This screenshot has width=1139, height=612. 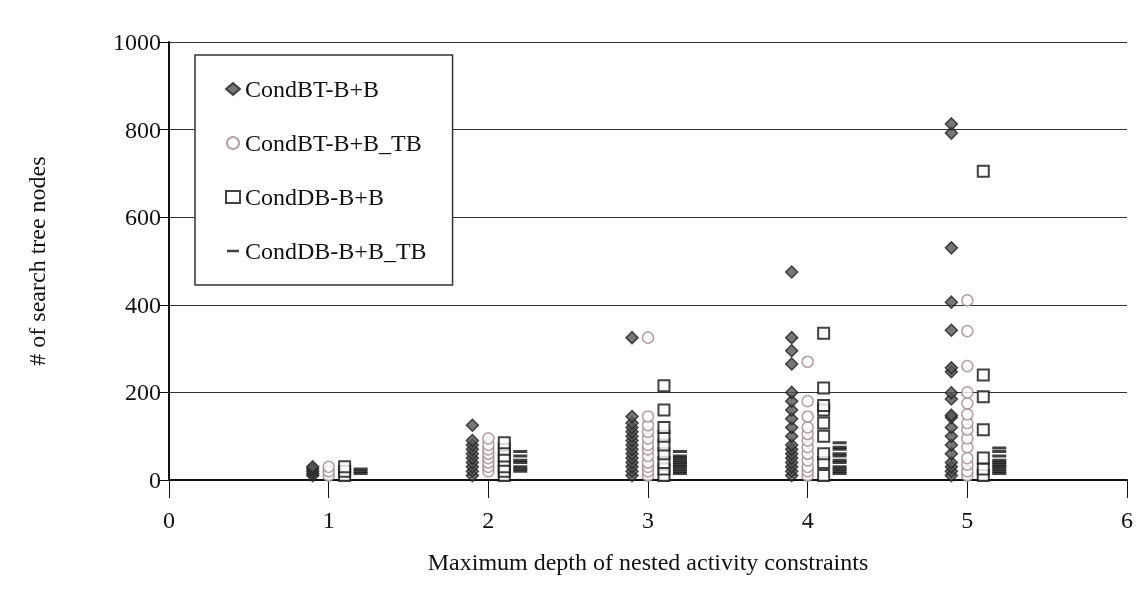 What do you see at coordinates (143, 217) in the screenshot?
I see `y-tick-label: 600` at bounding box center [143, 217].